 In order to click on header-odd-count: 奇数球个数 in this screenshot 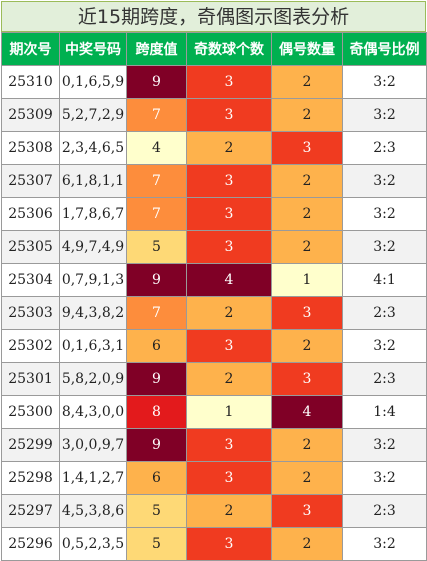, I will do `click(229, 49)`.